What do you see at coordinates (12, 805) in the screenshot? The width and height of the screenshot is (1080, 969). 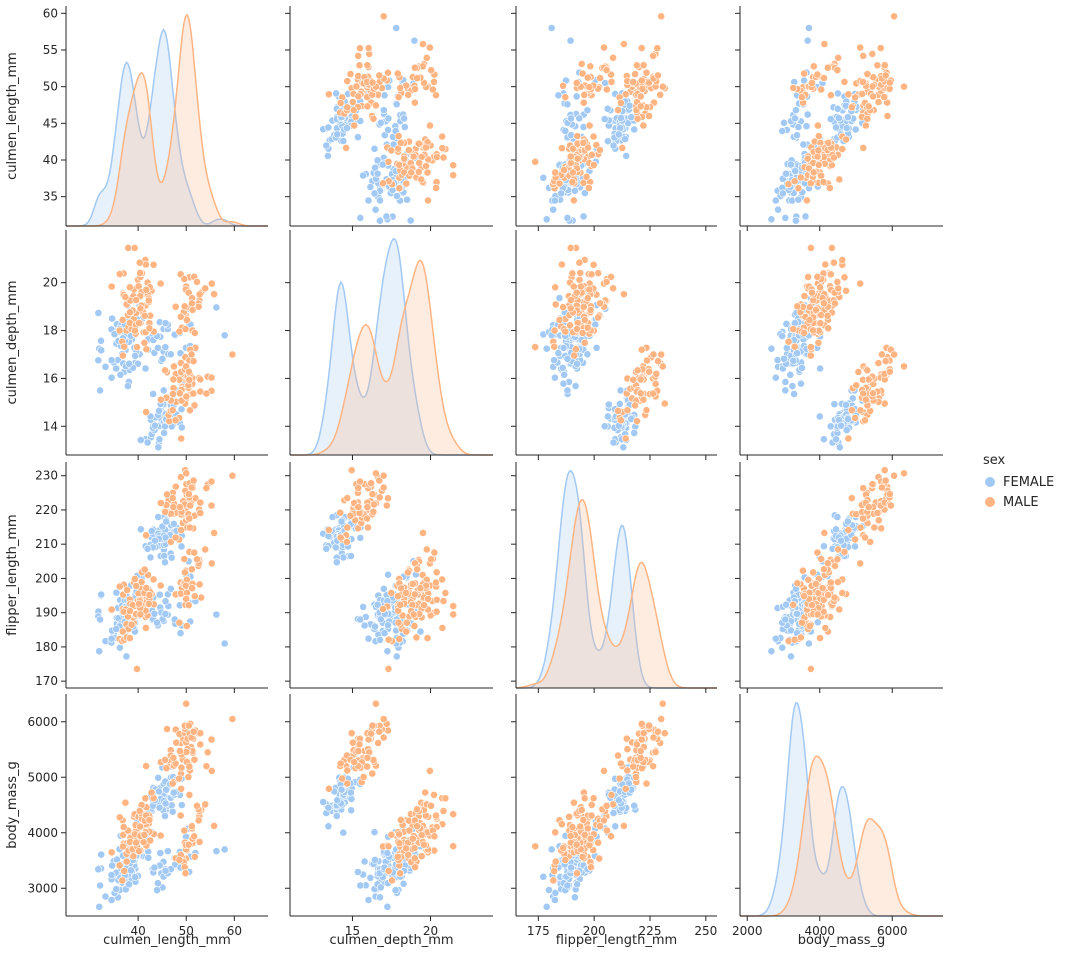 I see `yaxis-label-body_mass_g: body_mass_g` at bounding box center [12, 805].